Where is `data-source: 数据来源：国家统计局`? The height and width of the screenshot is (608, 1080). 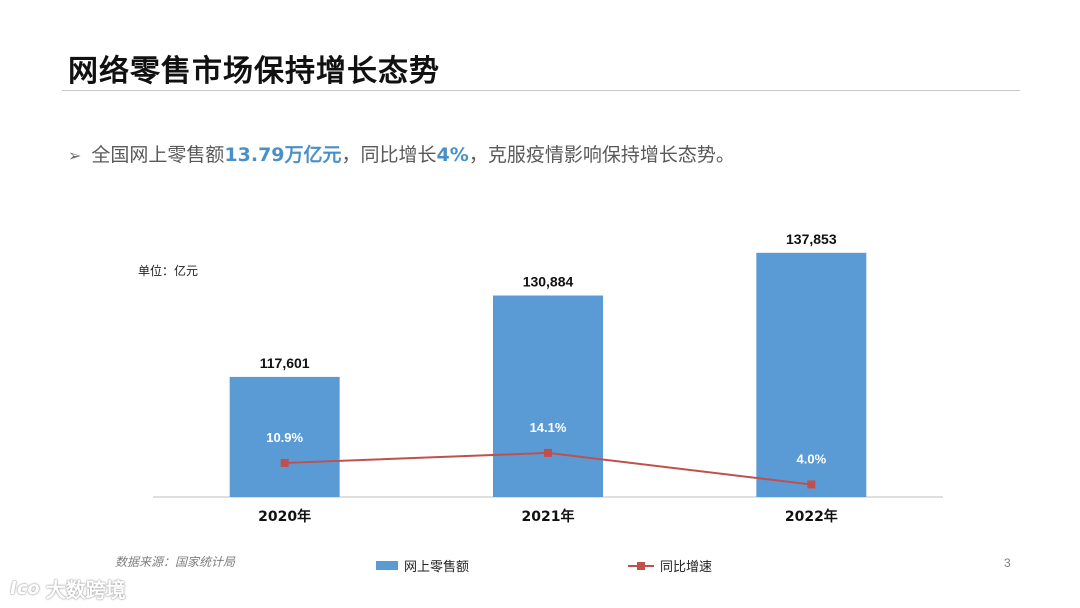
data-source: 数据来源：国家统计局 is located at coordinates (175, 562).